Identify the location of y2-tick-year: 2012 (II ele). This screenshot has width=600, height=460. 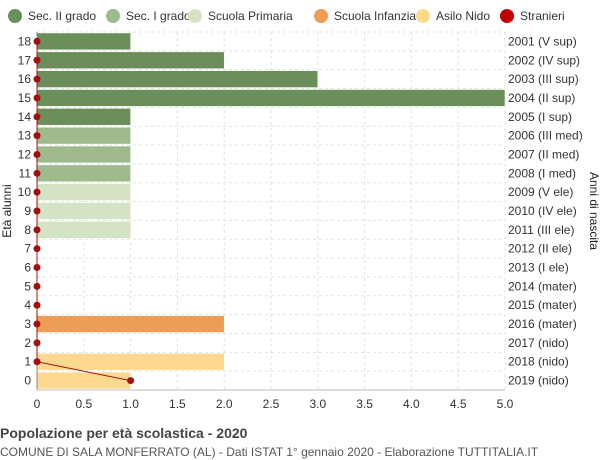
(540, 249).